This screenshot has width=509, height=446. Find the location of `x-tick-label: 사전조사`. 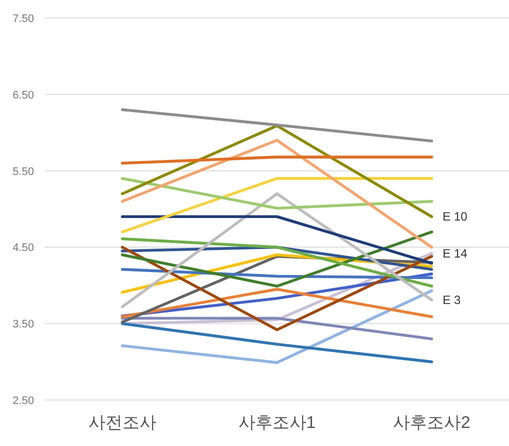

x-tick-label: 사전조사 is located at coordinates (122, 422).